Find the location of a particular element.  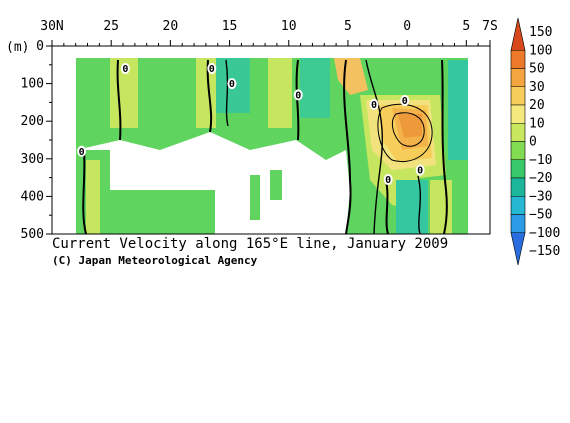

field-east-cyan is located at coordinates (458, 110).